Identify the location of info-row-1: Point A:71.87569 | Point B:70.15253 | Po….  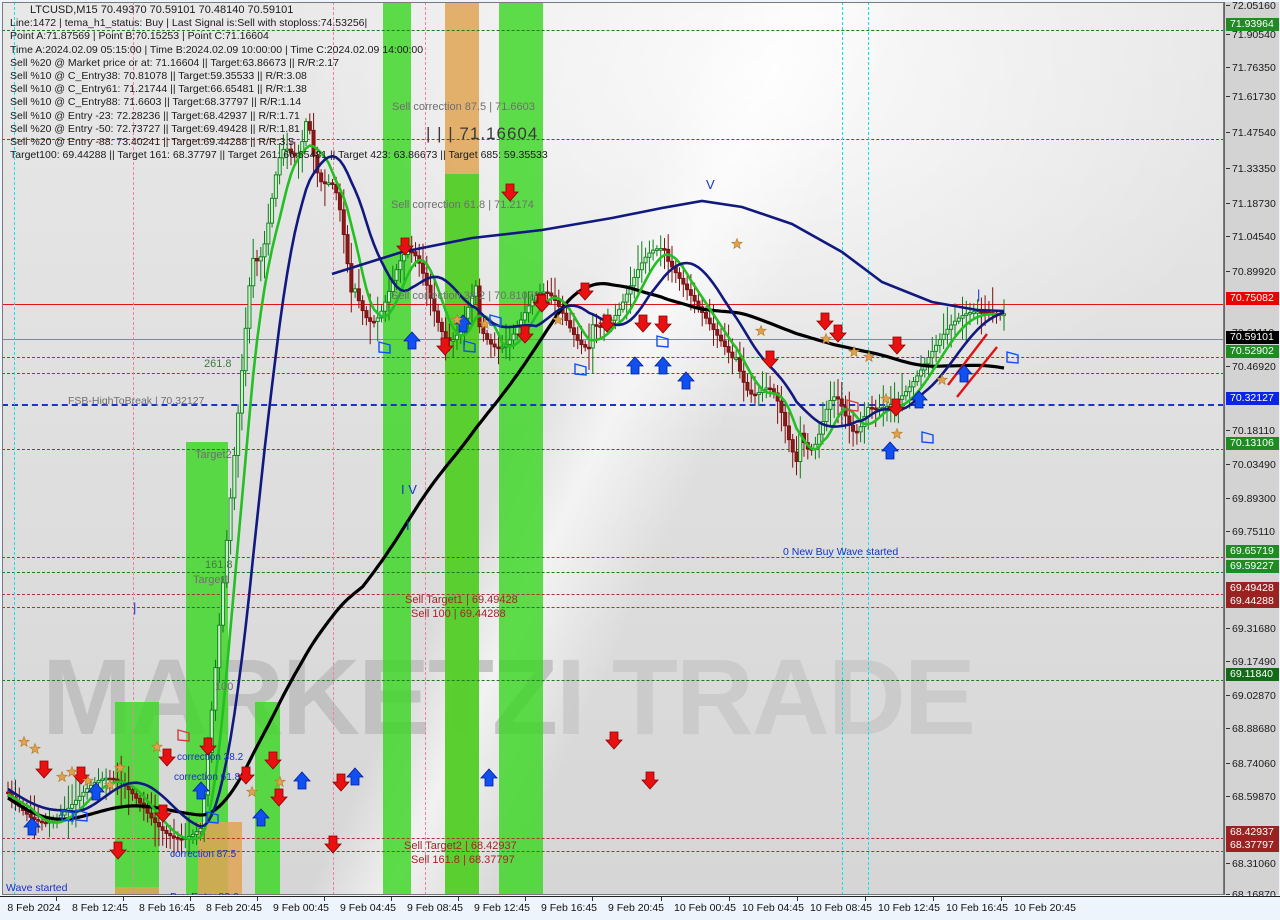
(139, 36).